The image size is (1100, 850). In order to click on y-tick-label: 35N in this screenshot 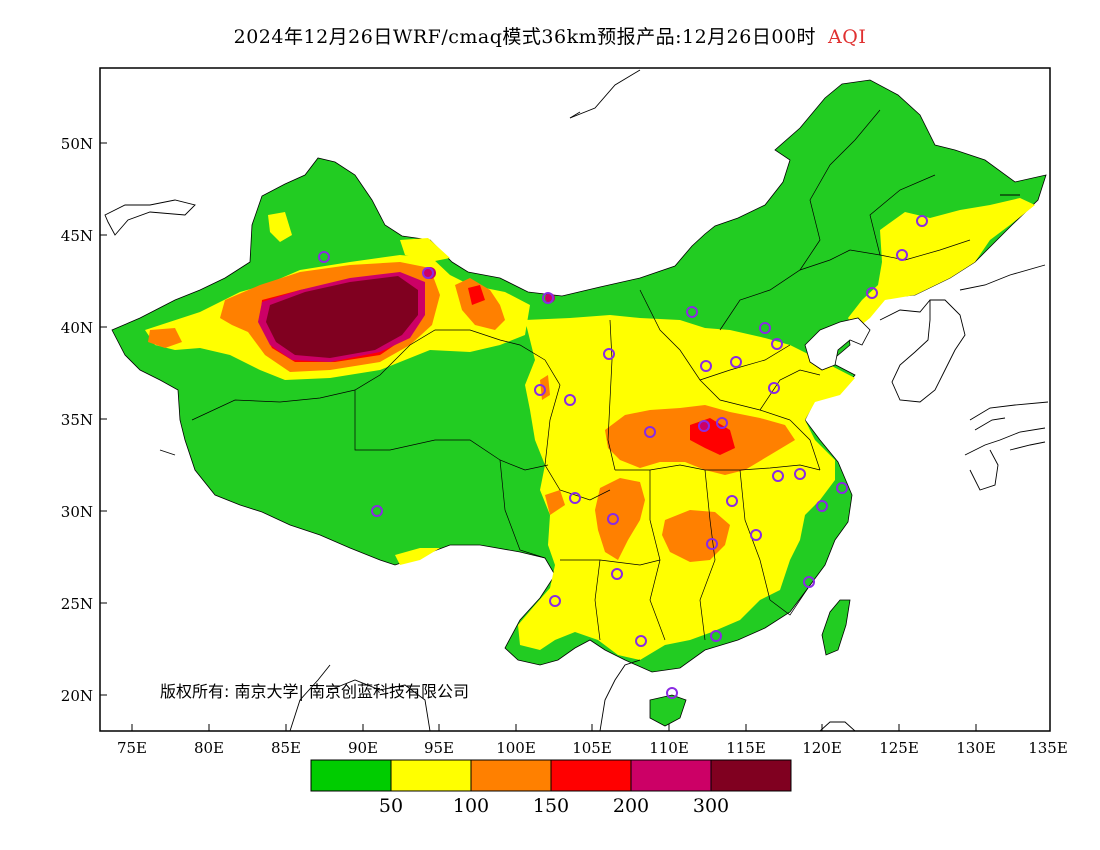, I will do `click(77, 420)`.